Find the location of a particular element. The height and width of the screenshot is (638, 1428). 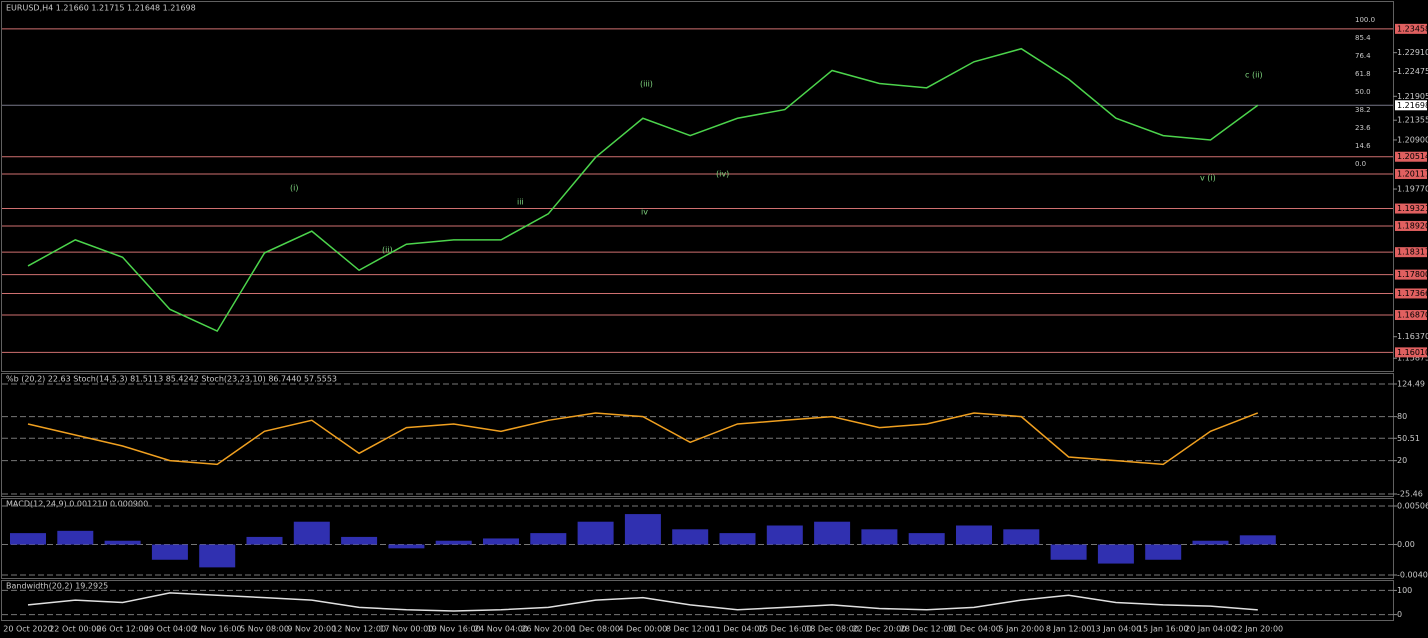

wave-label: iv is located at coordinates (644, 212).